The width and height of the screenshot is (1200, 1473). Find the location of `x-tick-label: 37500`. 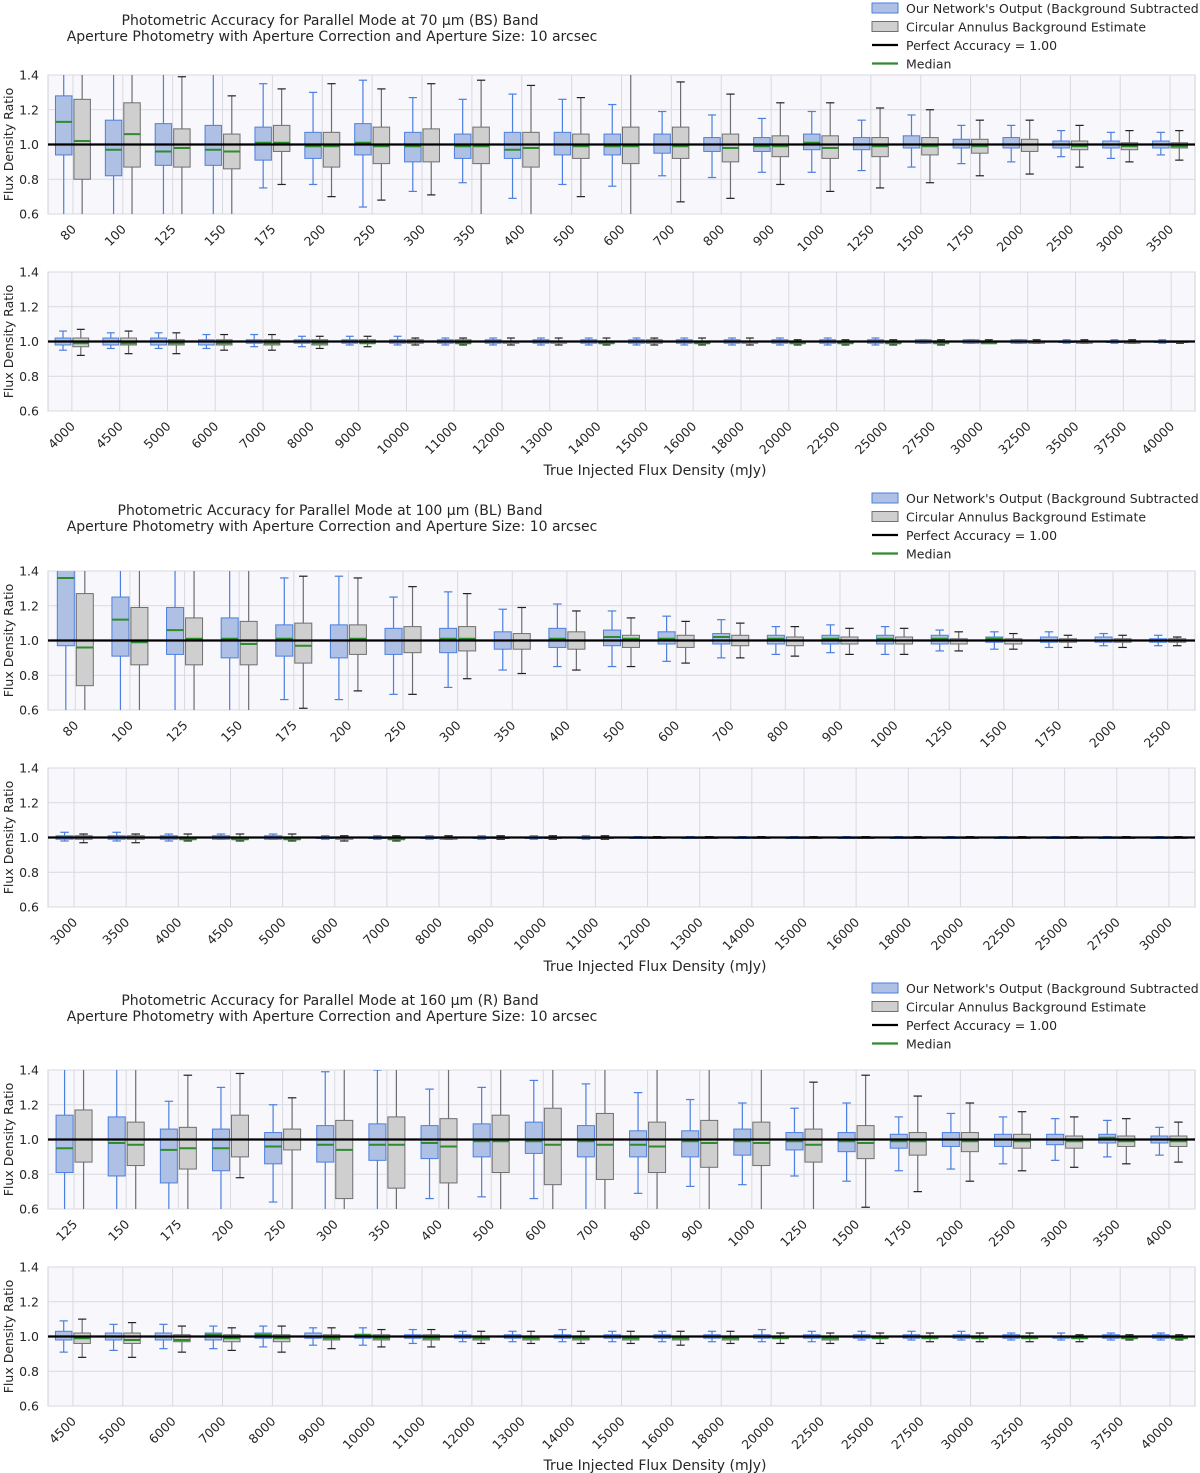

x-tick-label: 37500 is located at coordinates (1110, 437).